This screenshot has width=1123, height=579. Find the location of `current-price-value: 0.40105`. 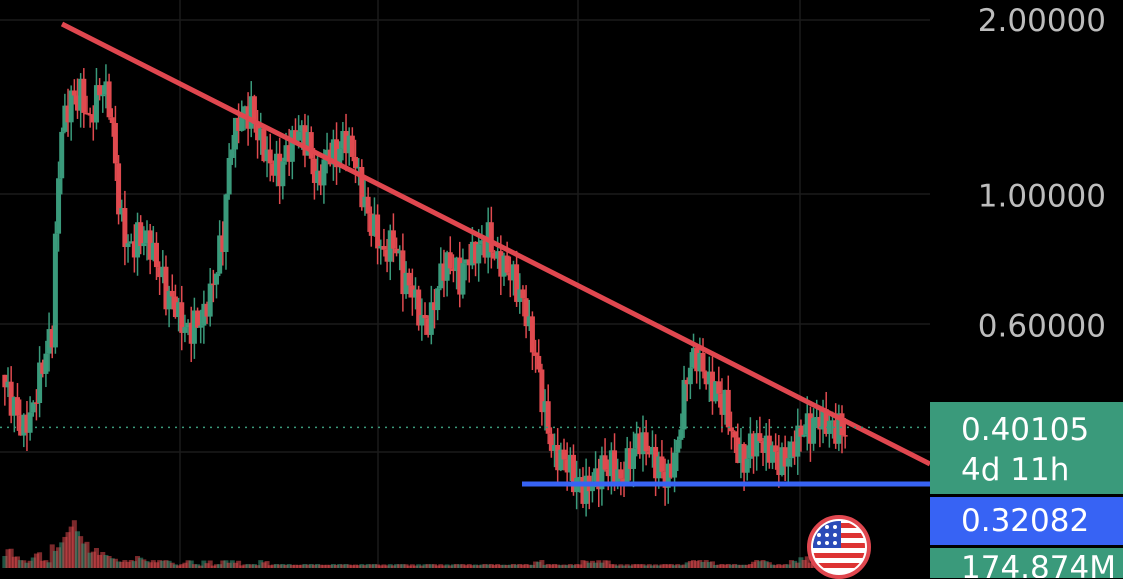

current-price-value: 0.40105 is located at coordinates (1025, 430).